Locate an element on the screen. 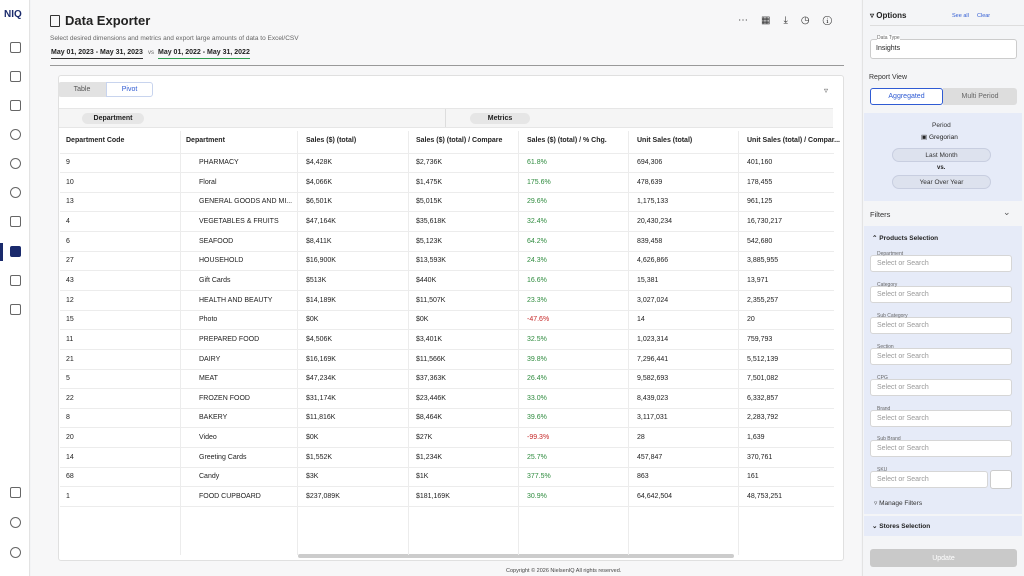 The width and height of the screenshot is (1024, 576). tab-table: Table is located at coordinates (82, 89).